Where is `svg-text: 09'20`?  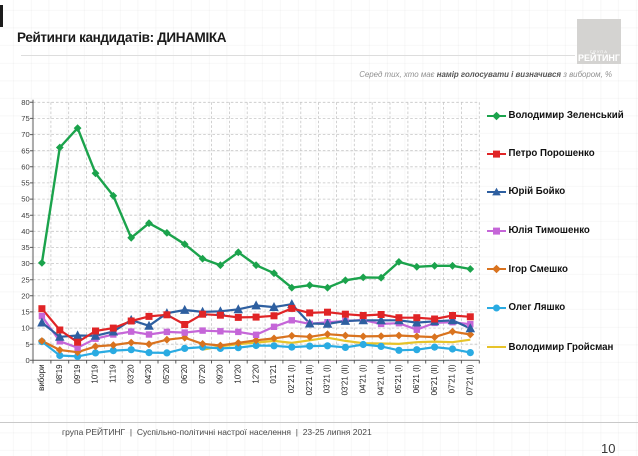 svg-text: 09'20 is located at coordinates (220, 374).